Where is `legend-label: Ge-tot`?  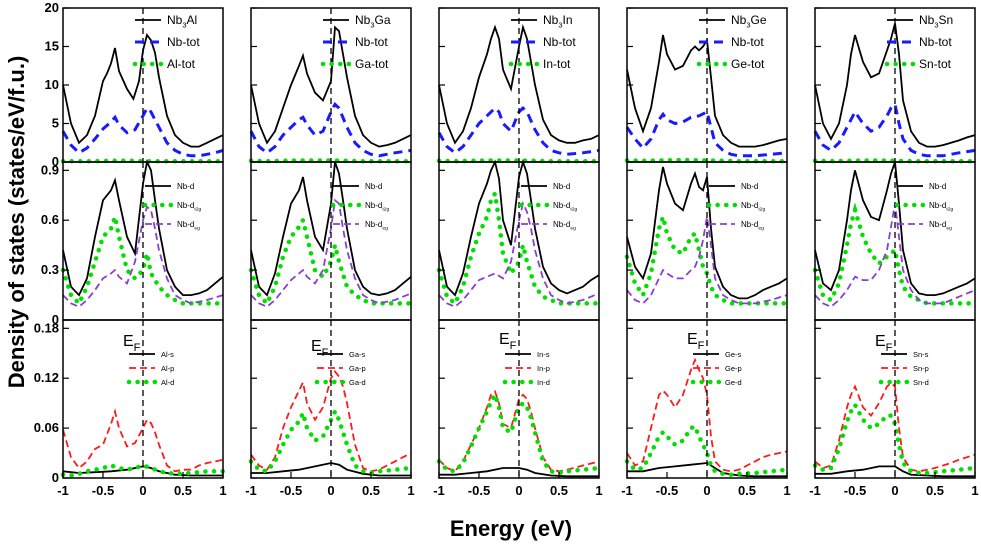
legend-label: Ge-tot is located at coordinates (748, 64).